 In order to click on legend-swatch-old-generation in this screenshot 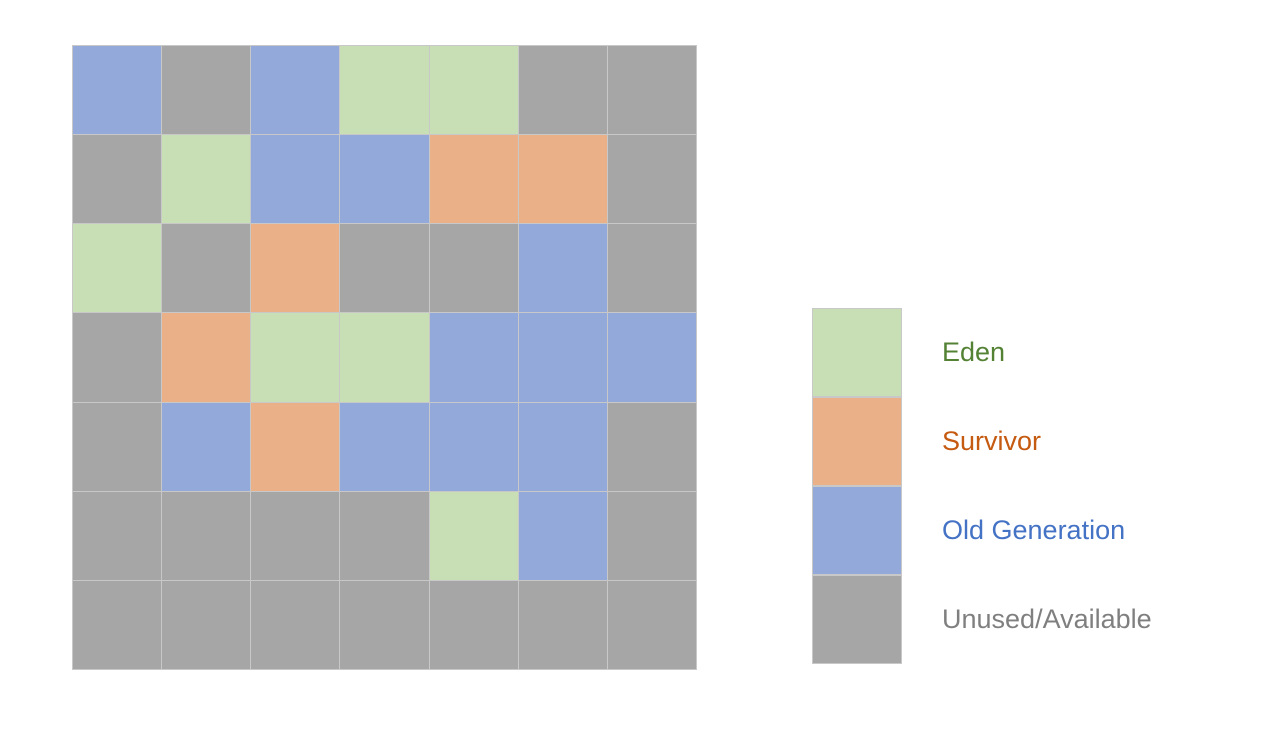, I will do `click(857, 530)`.